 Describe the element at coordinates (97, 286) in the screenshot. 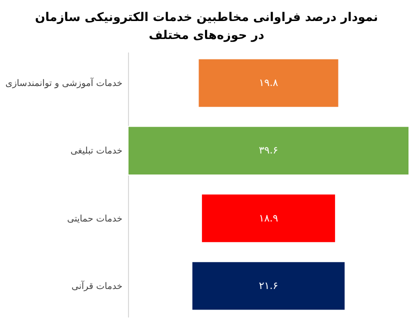

I see `category-label: خدمات قرآنی` at that location.